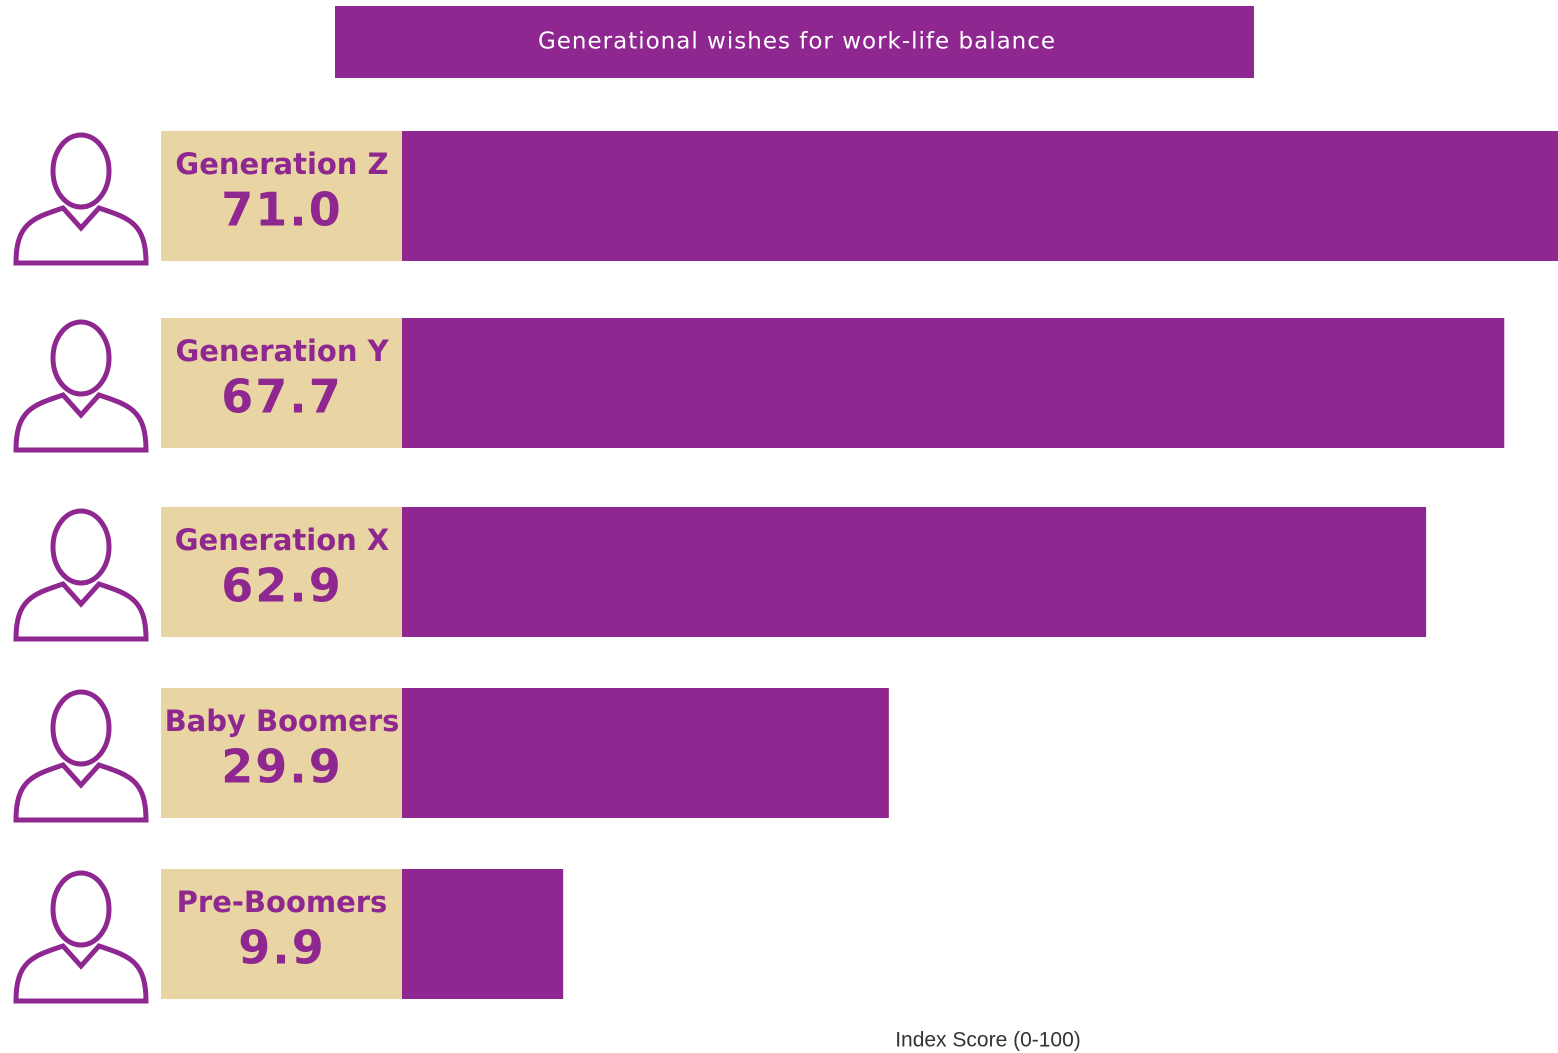 Image resolution: width=1558 pixels, height=1053 pixels. Describe the element at coordinates (282, 540) in the screenshot. I see `category-label: Generation X` at that location.